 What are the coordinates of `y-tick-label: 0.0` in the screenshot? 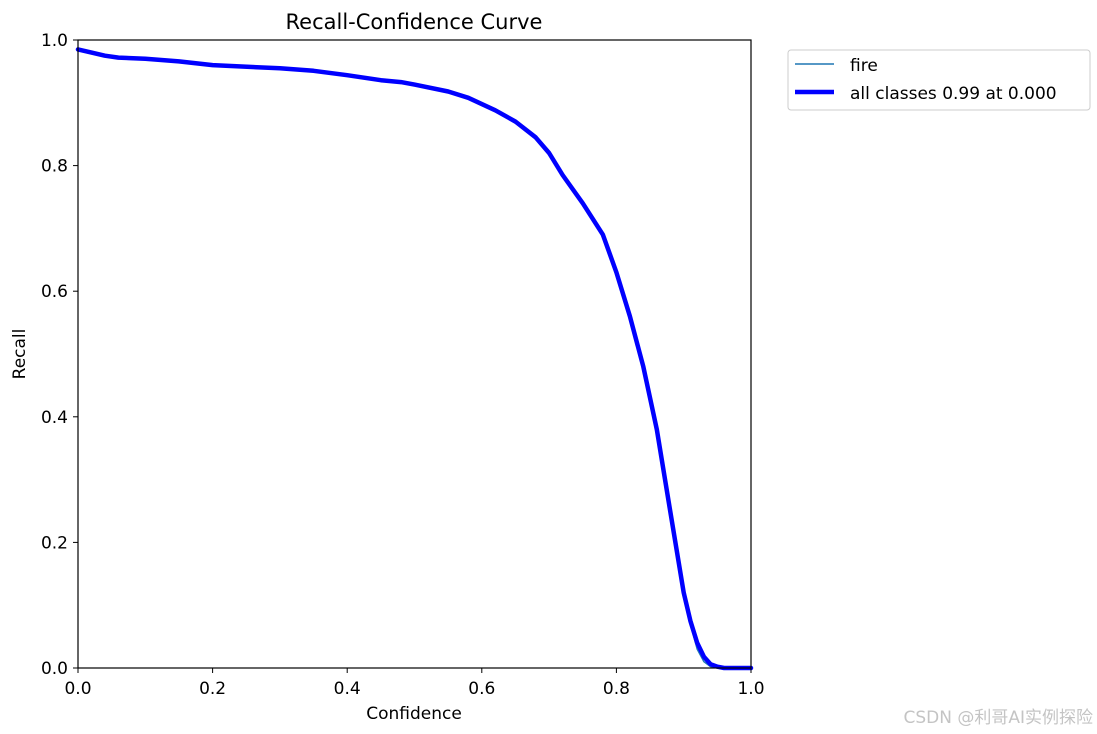 It's located at (54, 669).